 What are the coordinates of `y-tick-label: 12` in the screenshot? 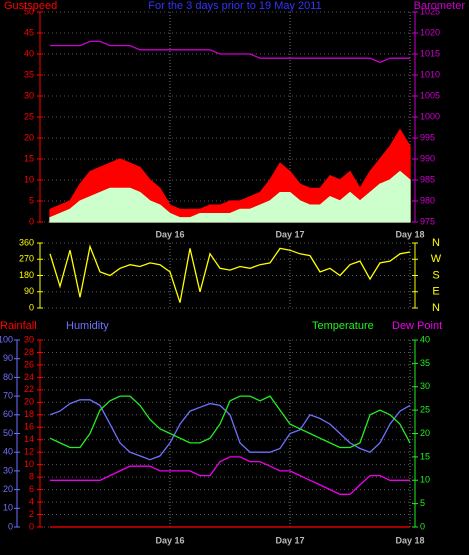 It's located at (29, 452).